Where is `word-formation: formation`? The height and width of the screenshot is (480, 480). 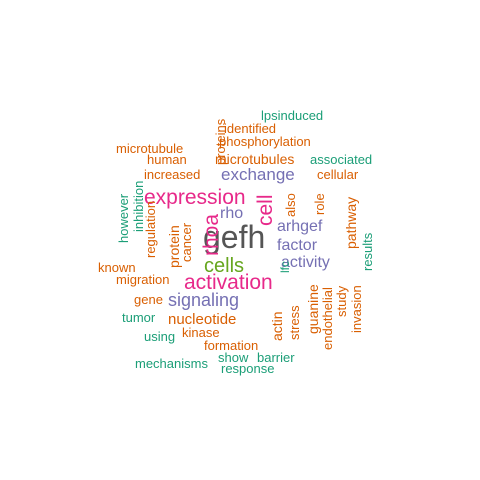 word-formation: formation is located at coordinates (231, 345).